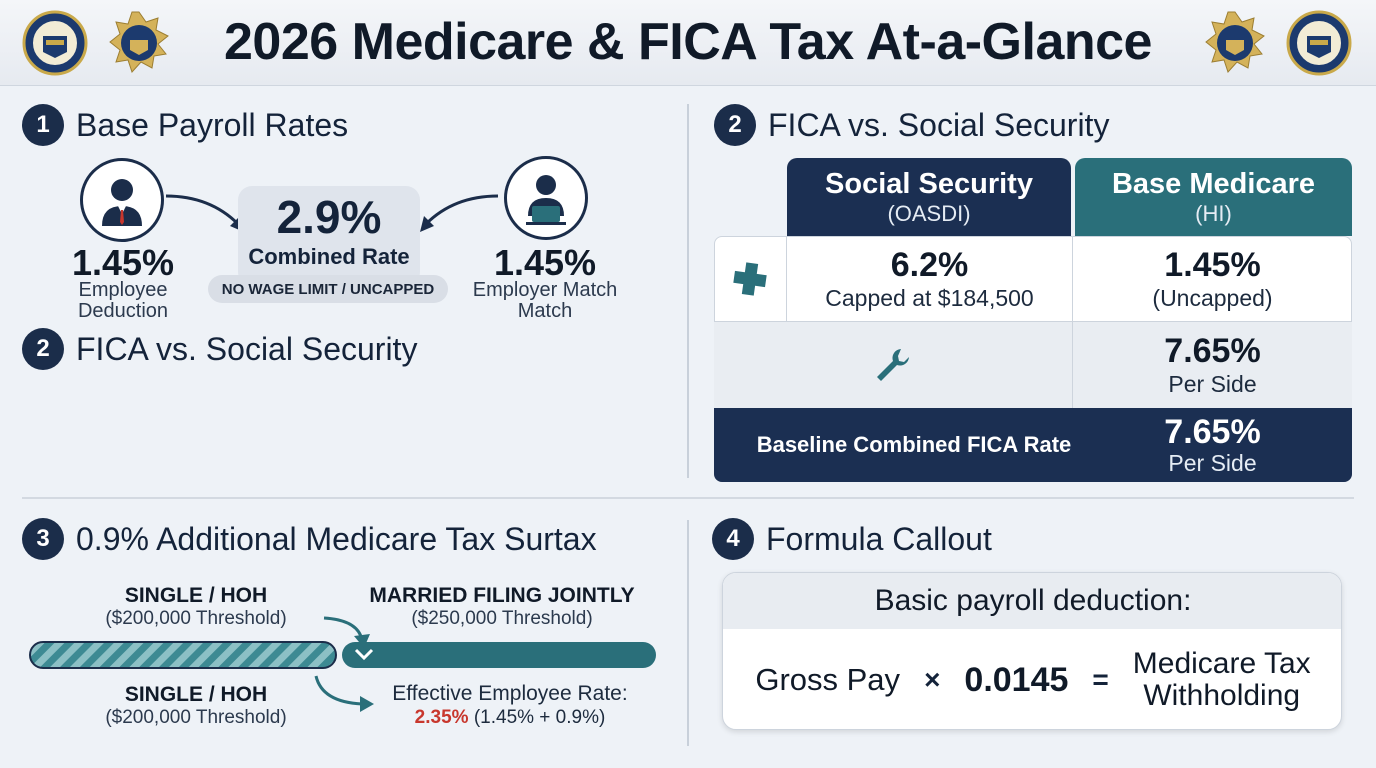 The height and width of the screenshot is (768, 1376). Describe the element at coordinates (196, 595) in the screenshot. I see `single-threshold-title: SINGLE / HOH` at that location.